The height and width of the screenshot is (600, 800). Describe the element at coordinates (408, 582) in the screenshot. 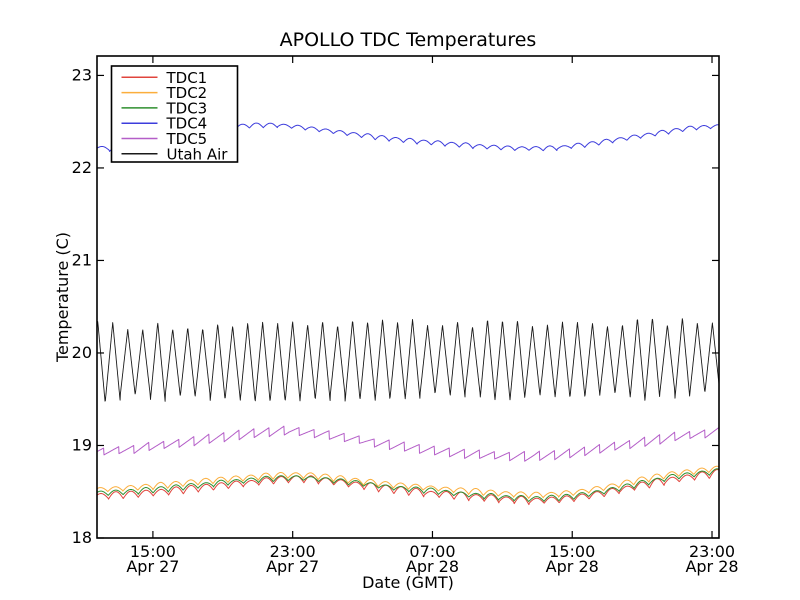

I see `x-axis-label: Date (GMT)` at that location.